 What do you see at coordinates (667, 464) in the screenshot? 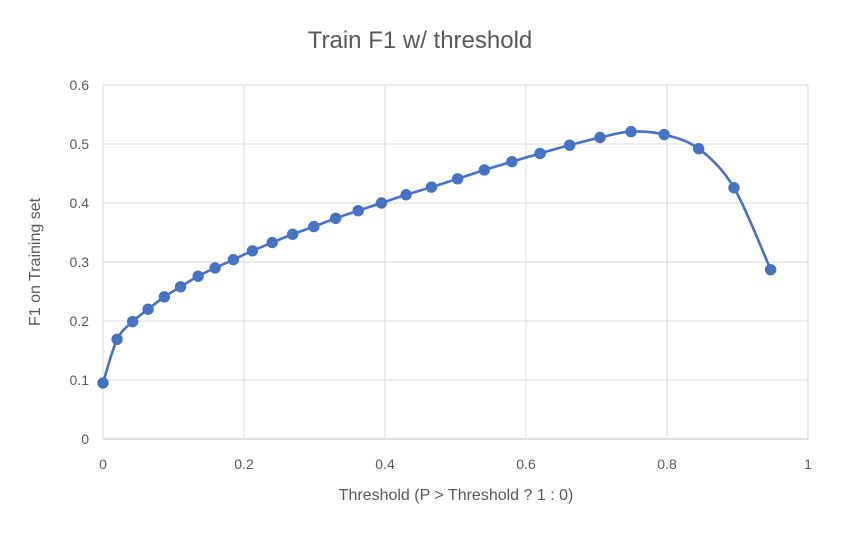
I see `x-tick-label: 0.8` at bounding box center [667, 464].